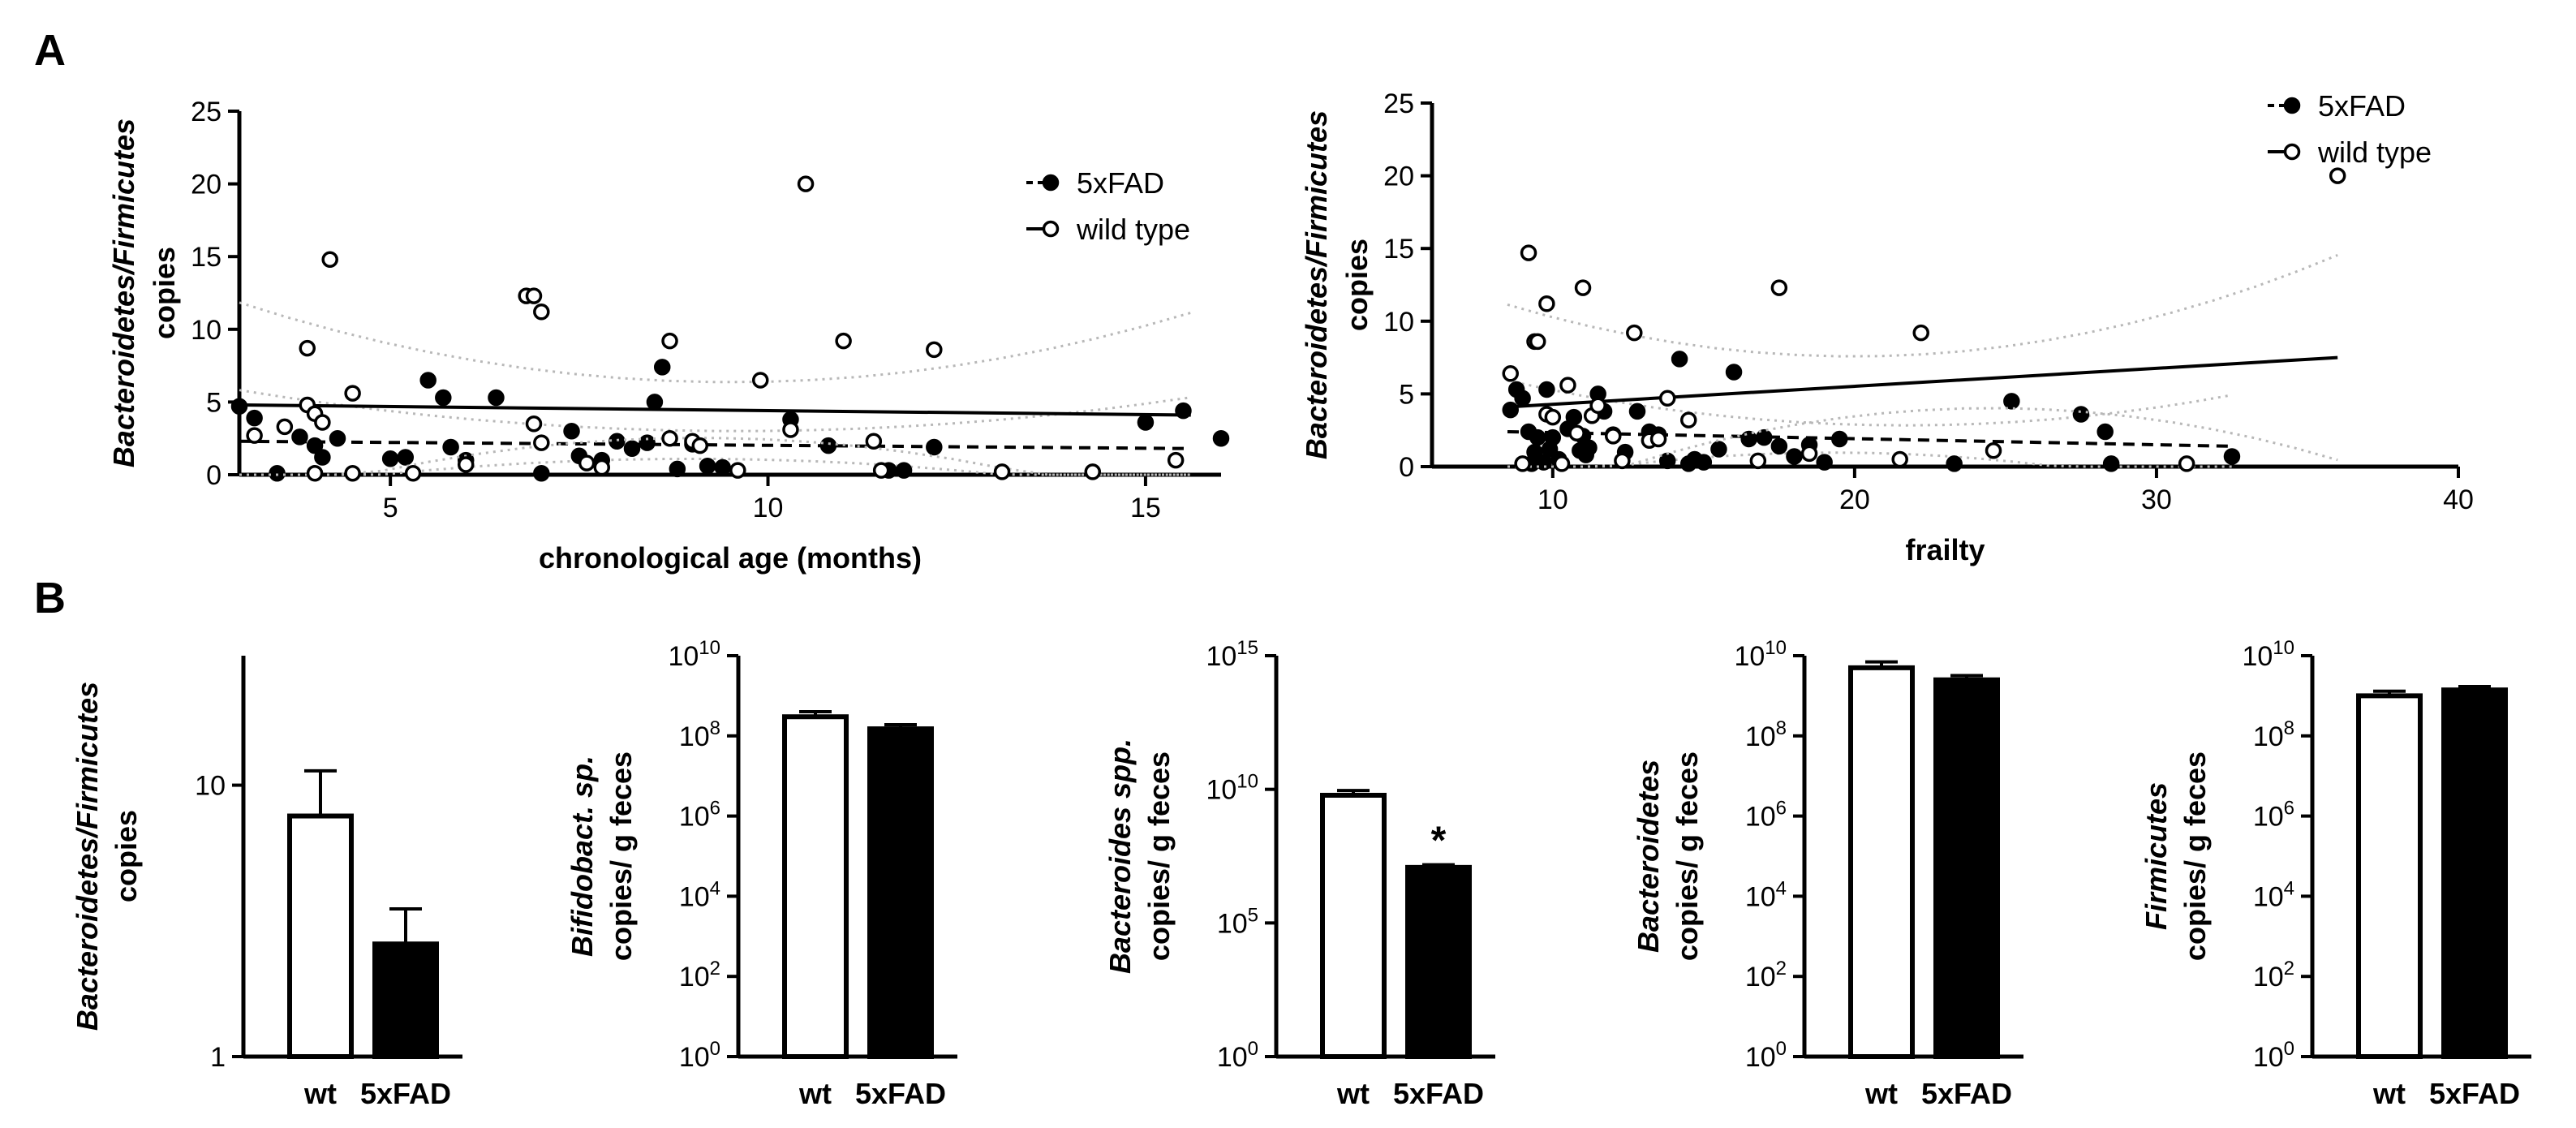 The width and height of the screenshot is (2576, 1128). I want to click on y-axis-label-italic: Bacteroidetes/Firmicutes, so click(87, 856).